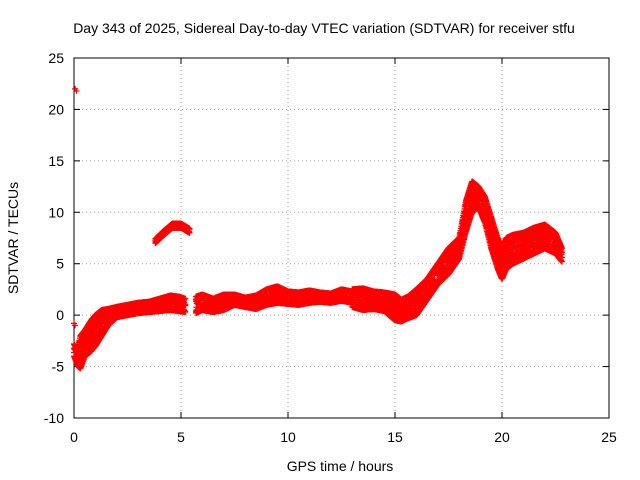  What do you see at coordinates (288, 437) in the screenshot?
I see `x-tick-label: 10` at bounding box center [288, 437].